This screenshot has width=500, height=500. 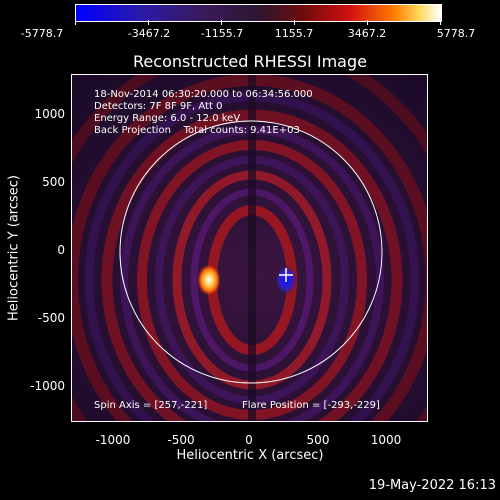 What do you see at coordinates (167, 118) in the screenshot?
I see `info-line: Energy Range: 6.0 - 12.0 keV` at bounding box center [167, 118].